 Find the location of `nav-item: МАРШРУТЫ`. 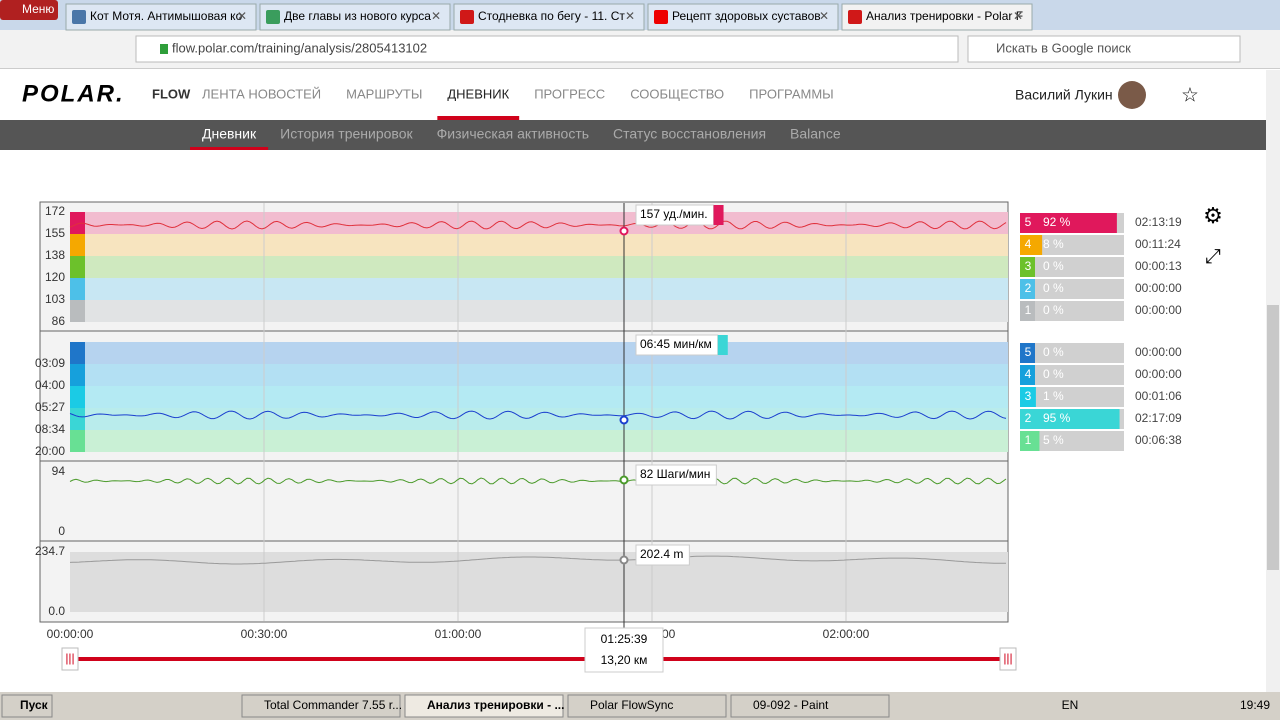

nav-item: МАРШРУТЫ is located at coordinates (384, 93).